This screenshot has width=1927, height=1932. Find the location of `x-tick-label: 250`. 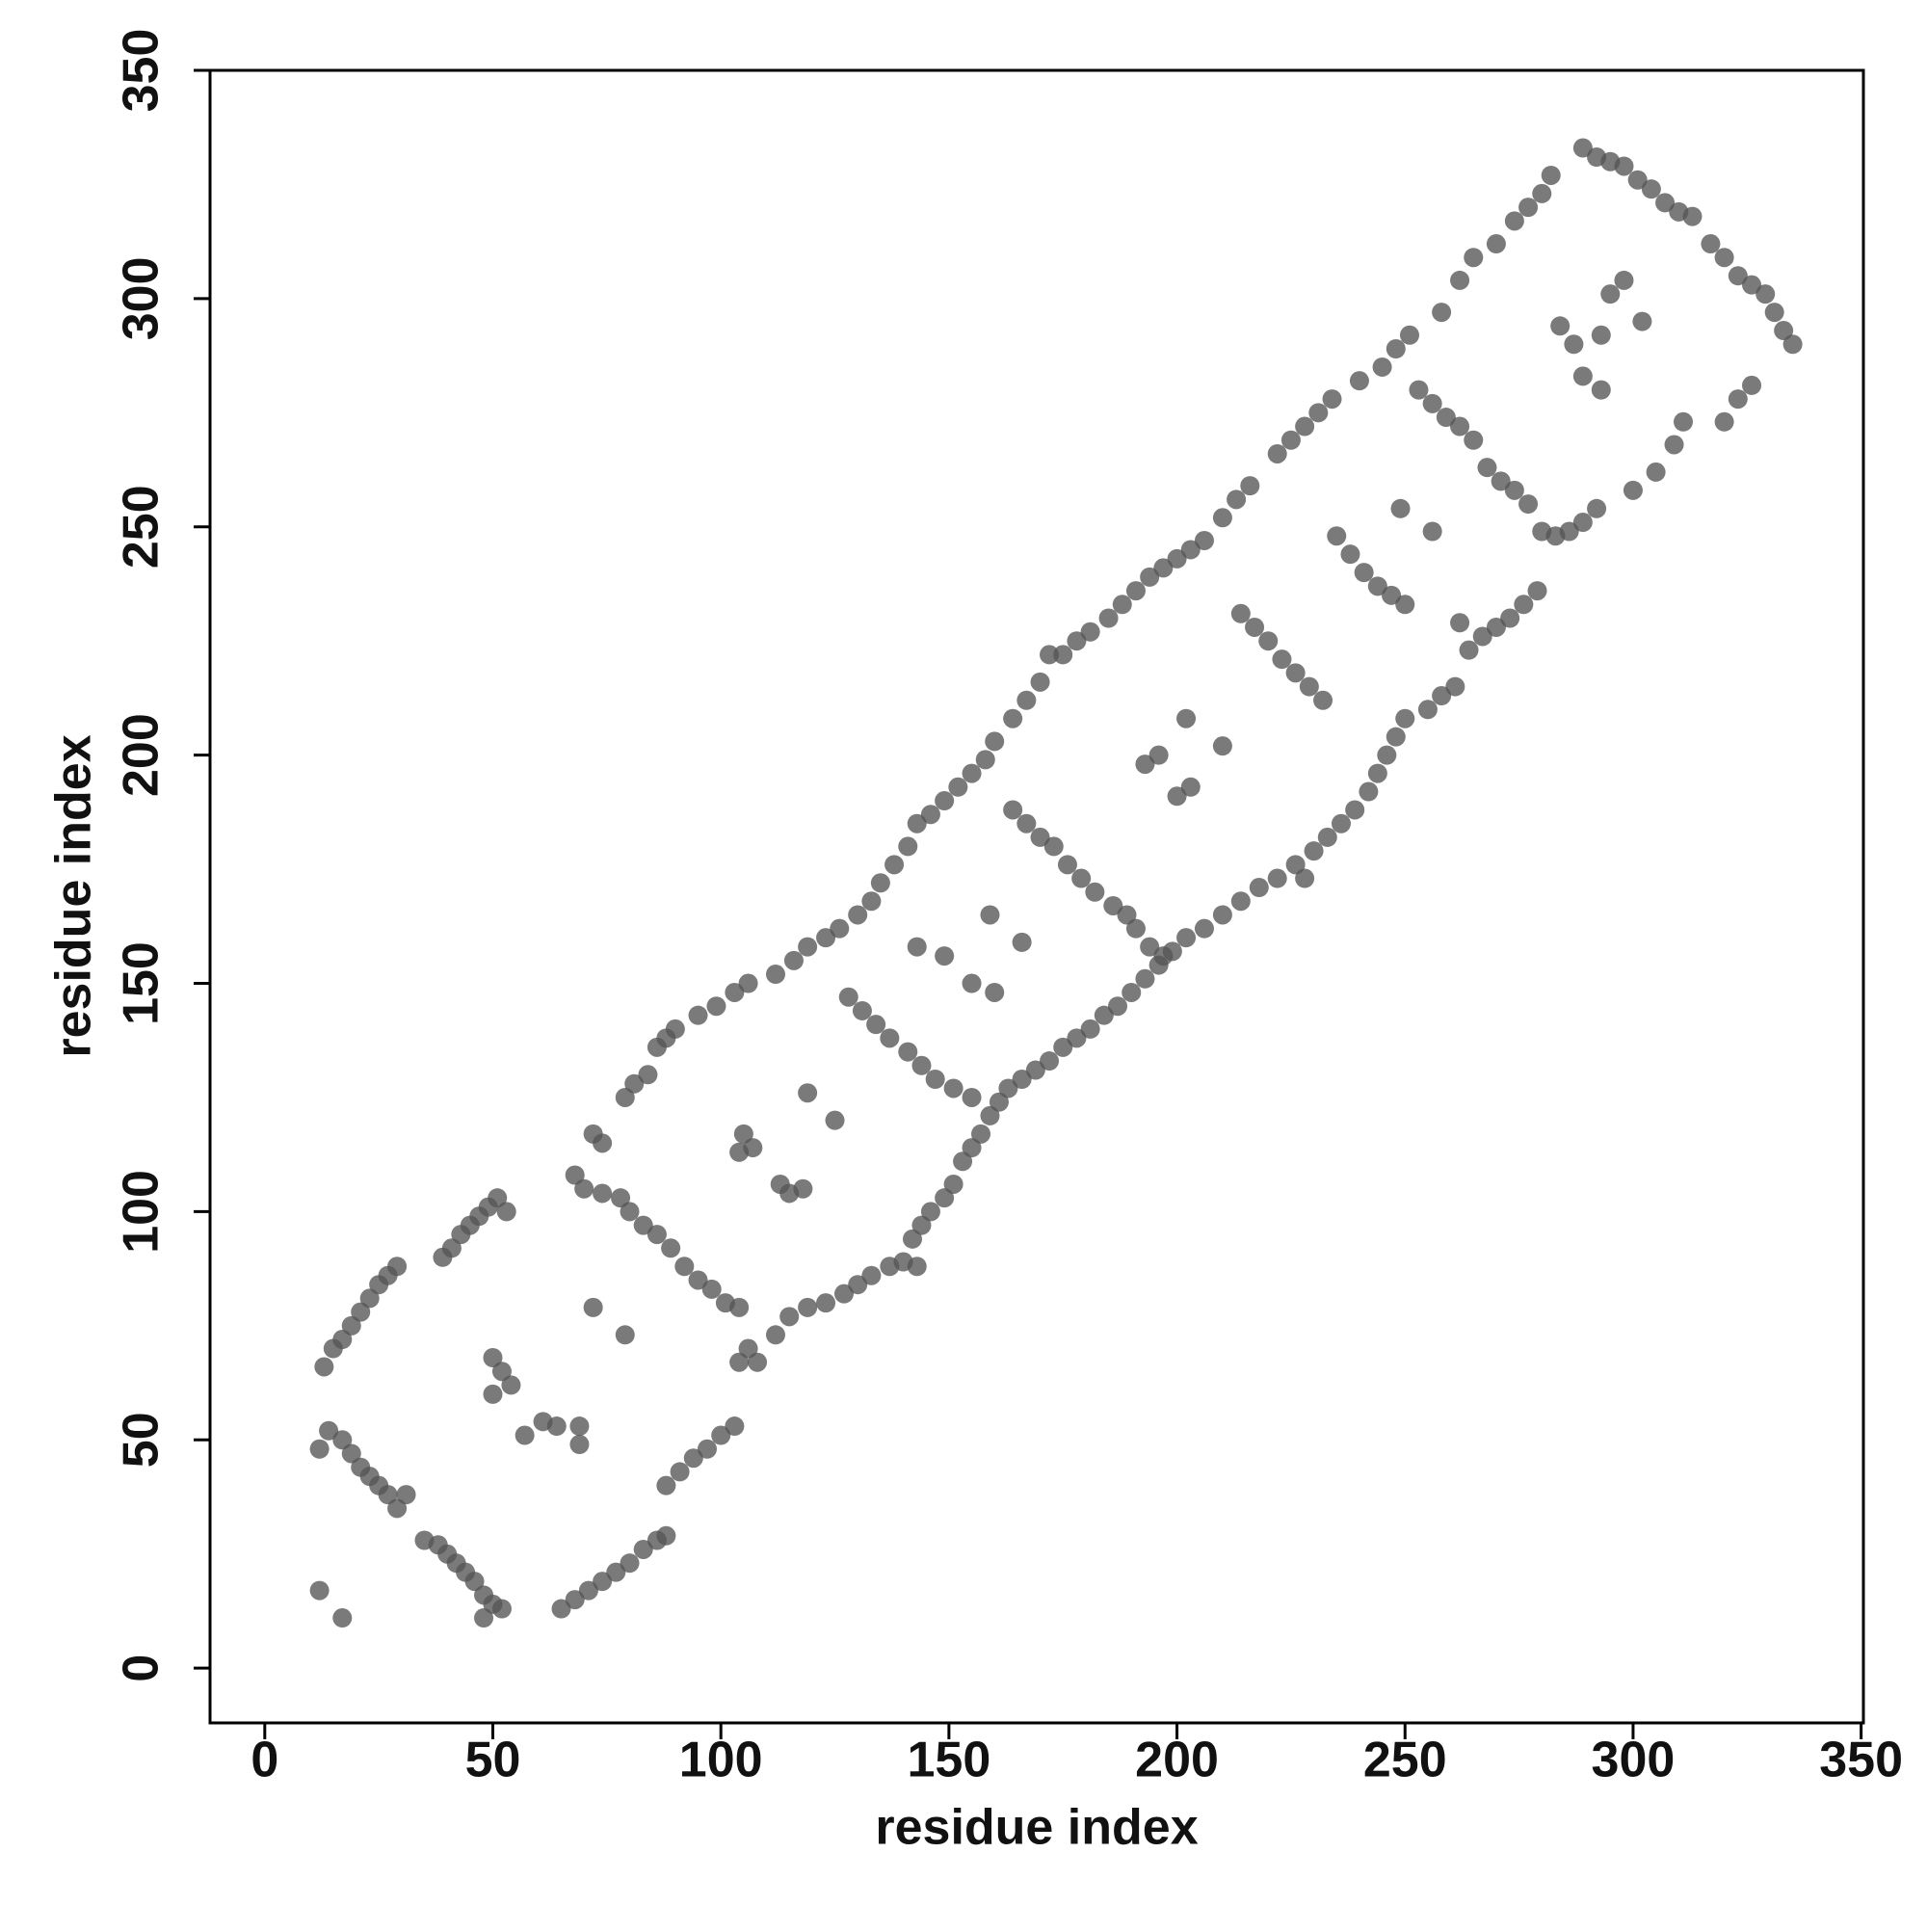

x-tick-label: 250 is located at coordinates (1405, 1760).